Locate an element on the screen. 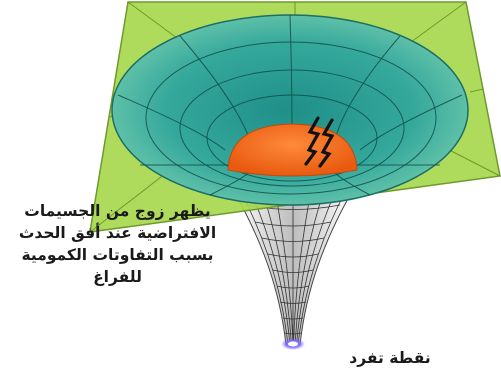 This screenshot has height=383, width=501. singularity-caption: نقطة تفرد is located at coordinates (390, 358).